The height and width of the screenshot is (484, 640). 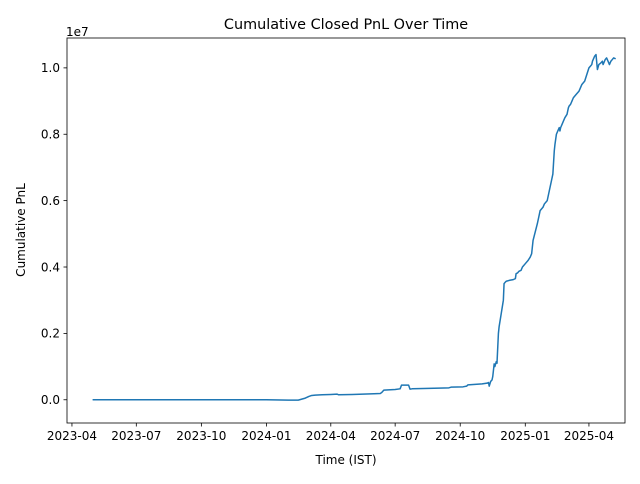 What do you see at coordinates (50, 334) in the screenshot?
I see `y-tick-label: 0.2` at bounding box center [50, 334].